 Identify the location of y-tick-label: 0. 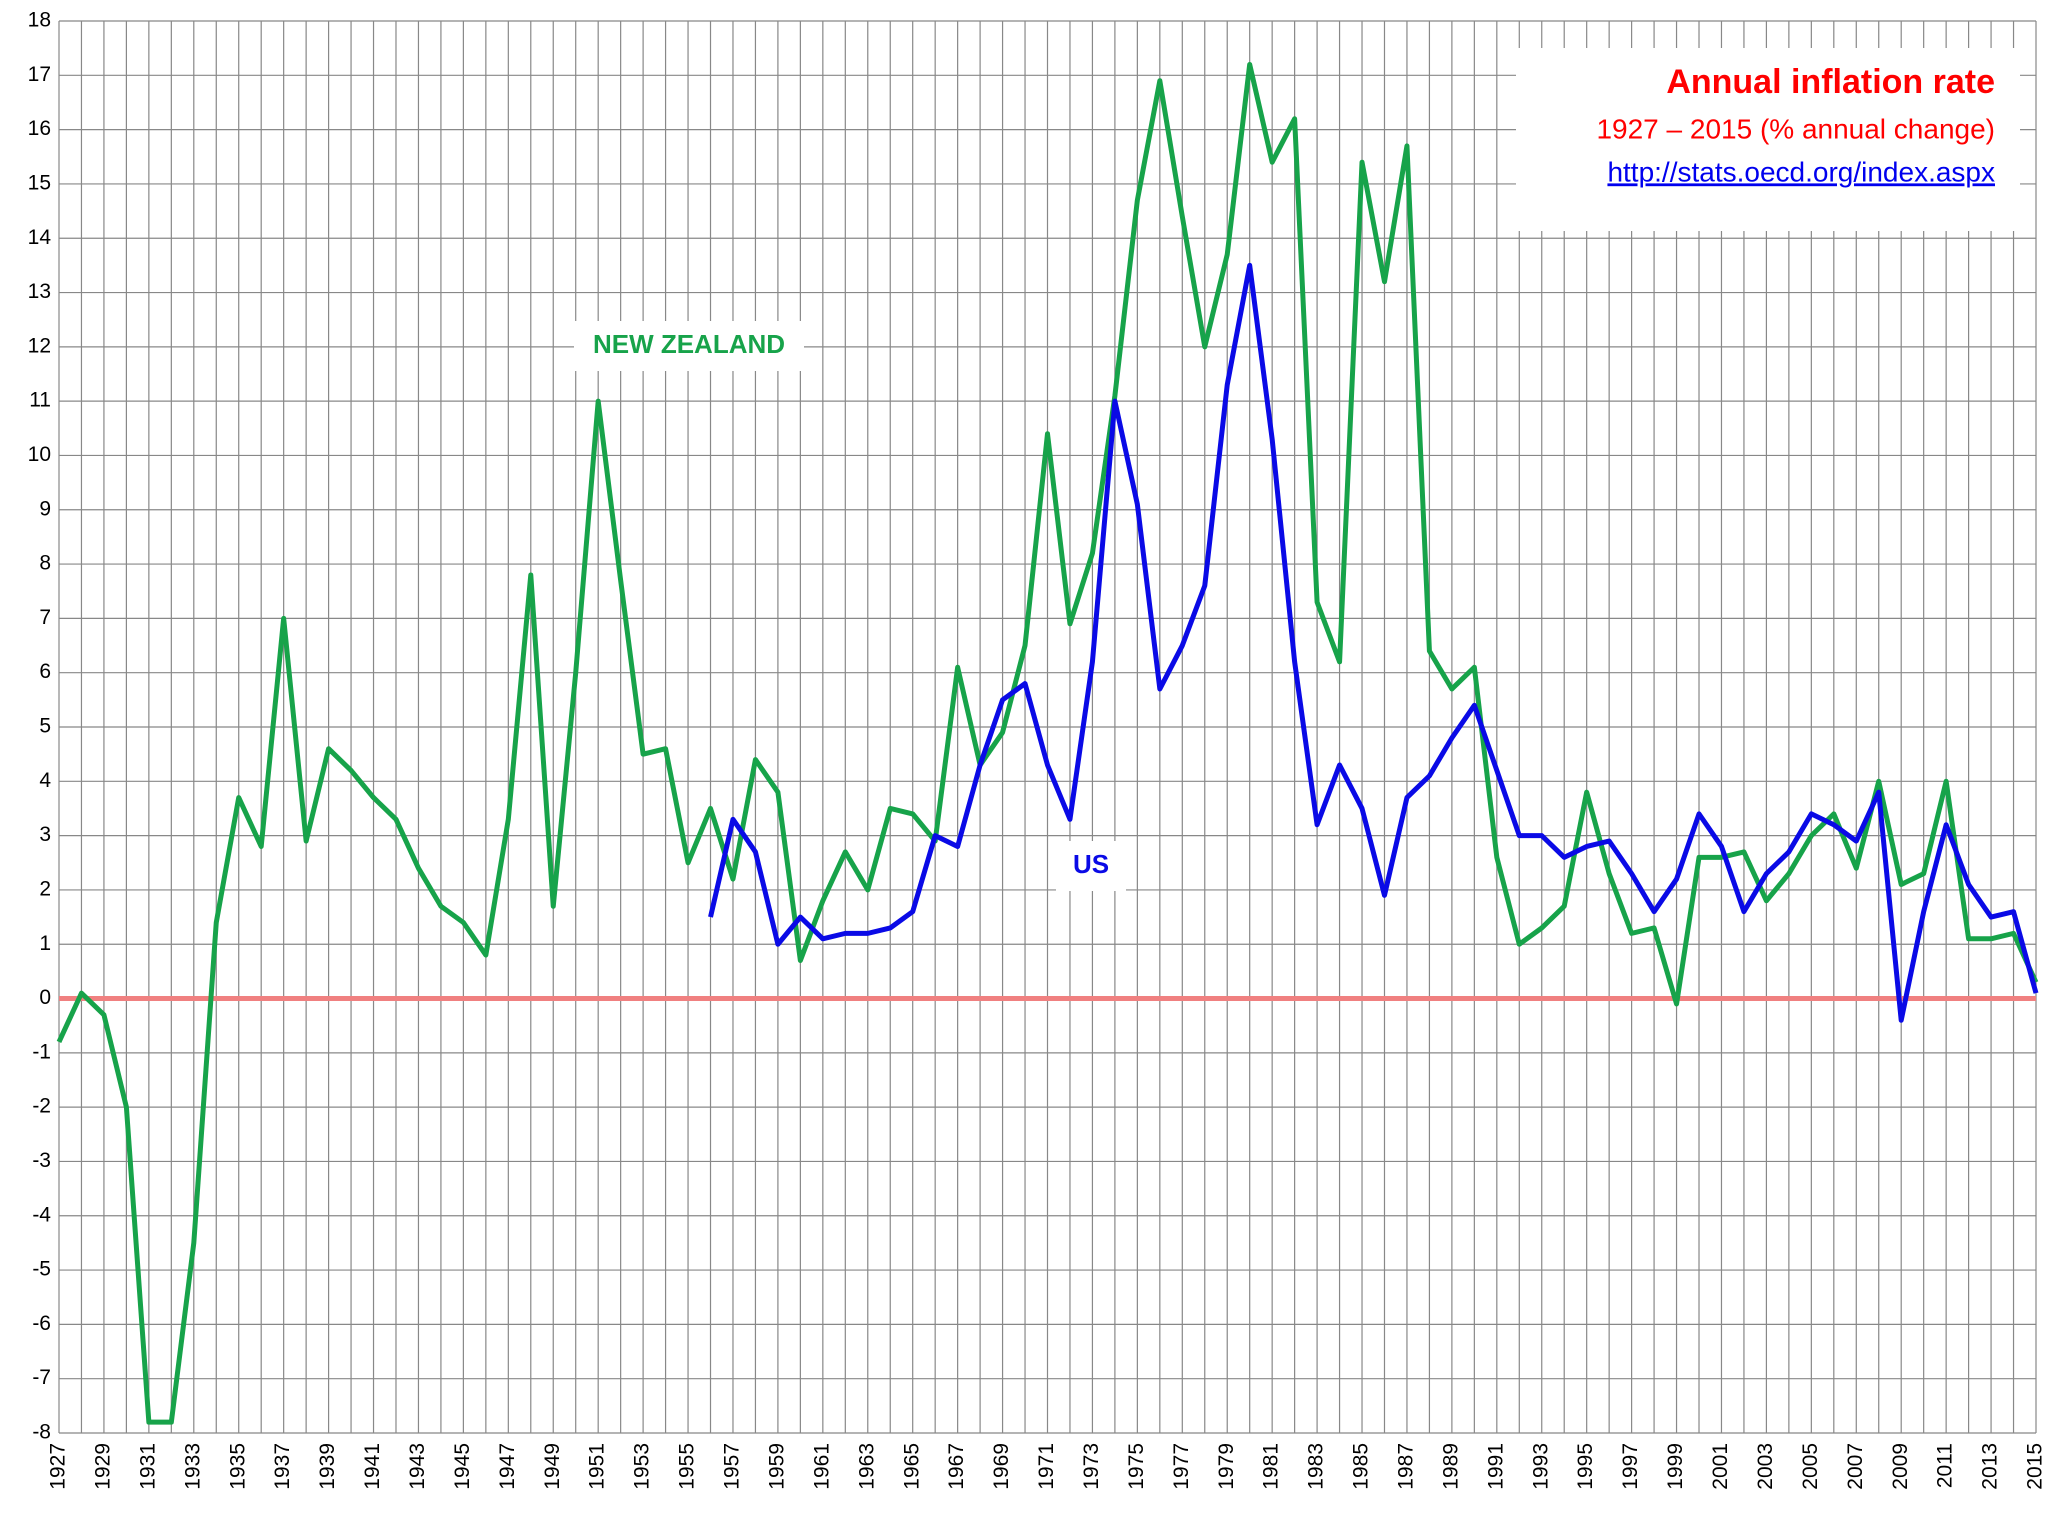
(45, 997).